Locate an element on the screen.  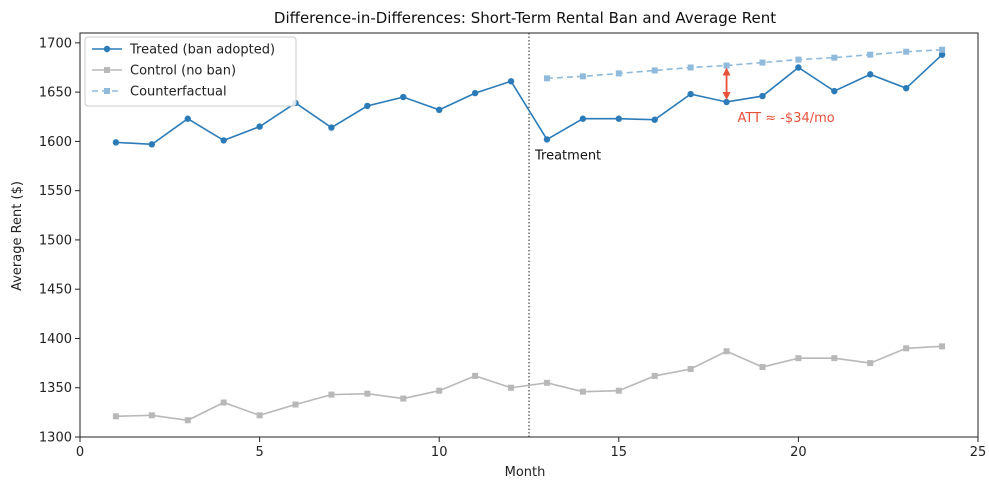
y-tick-label: 1650 is located at coordinates (55, 93).